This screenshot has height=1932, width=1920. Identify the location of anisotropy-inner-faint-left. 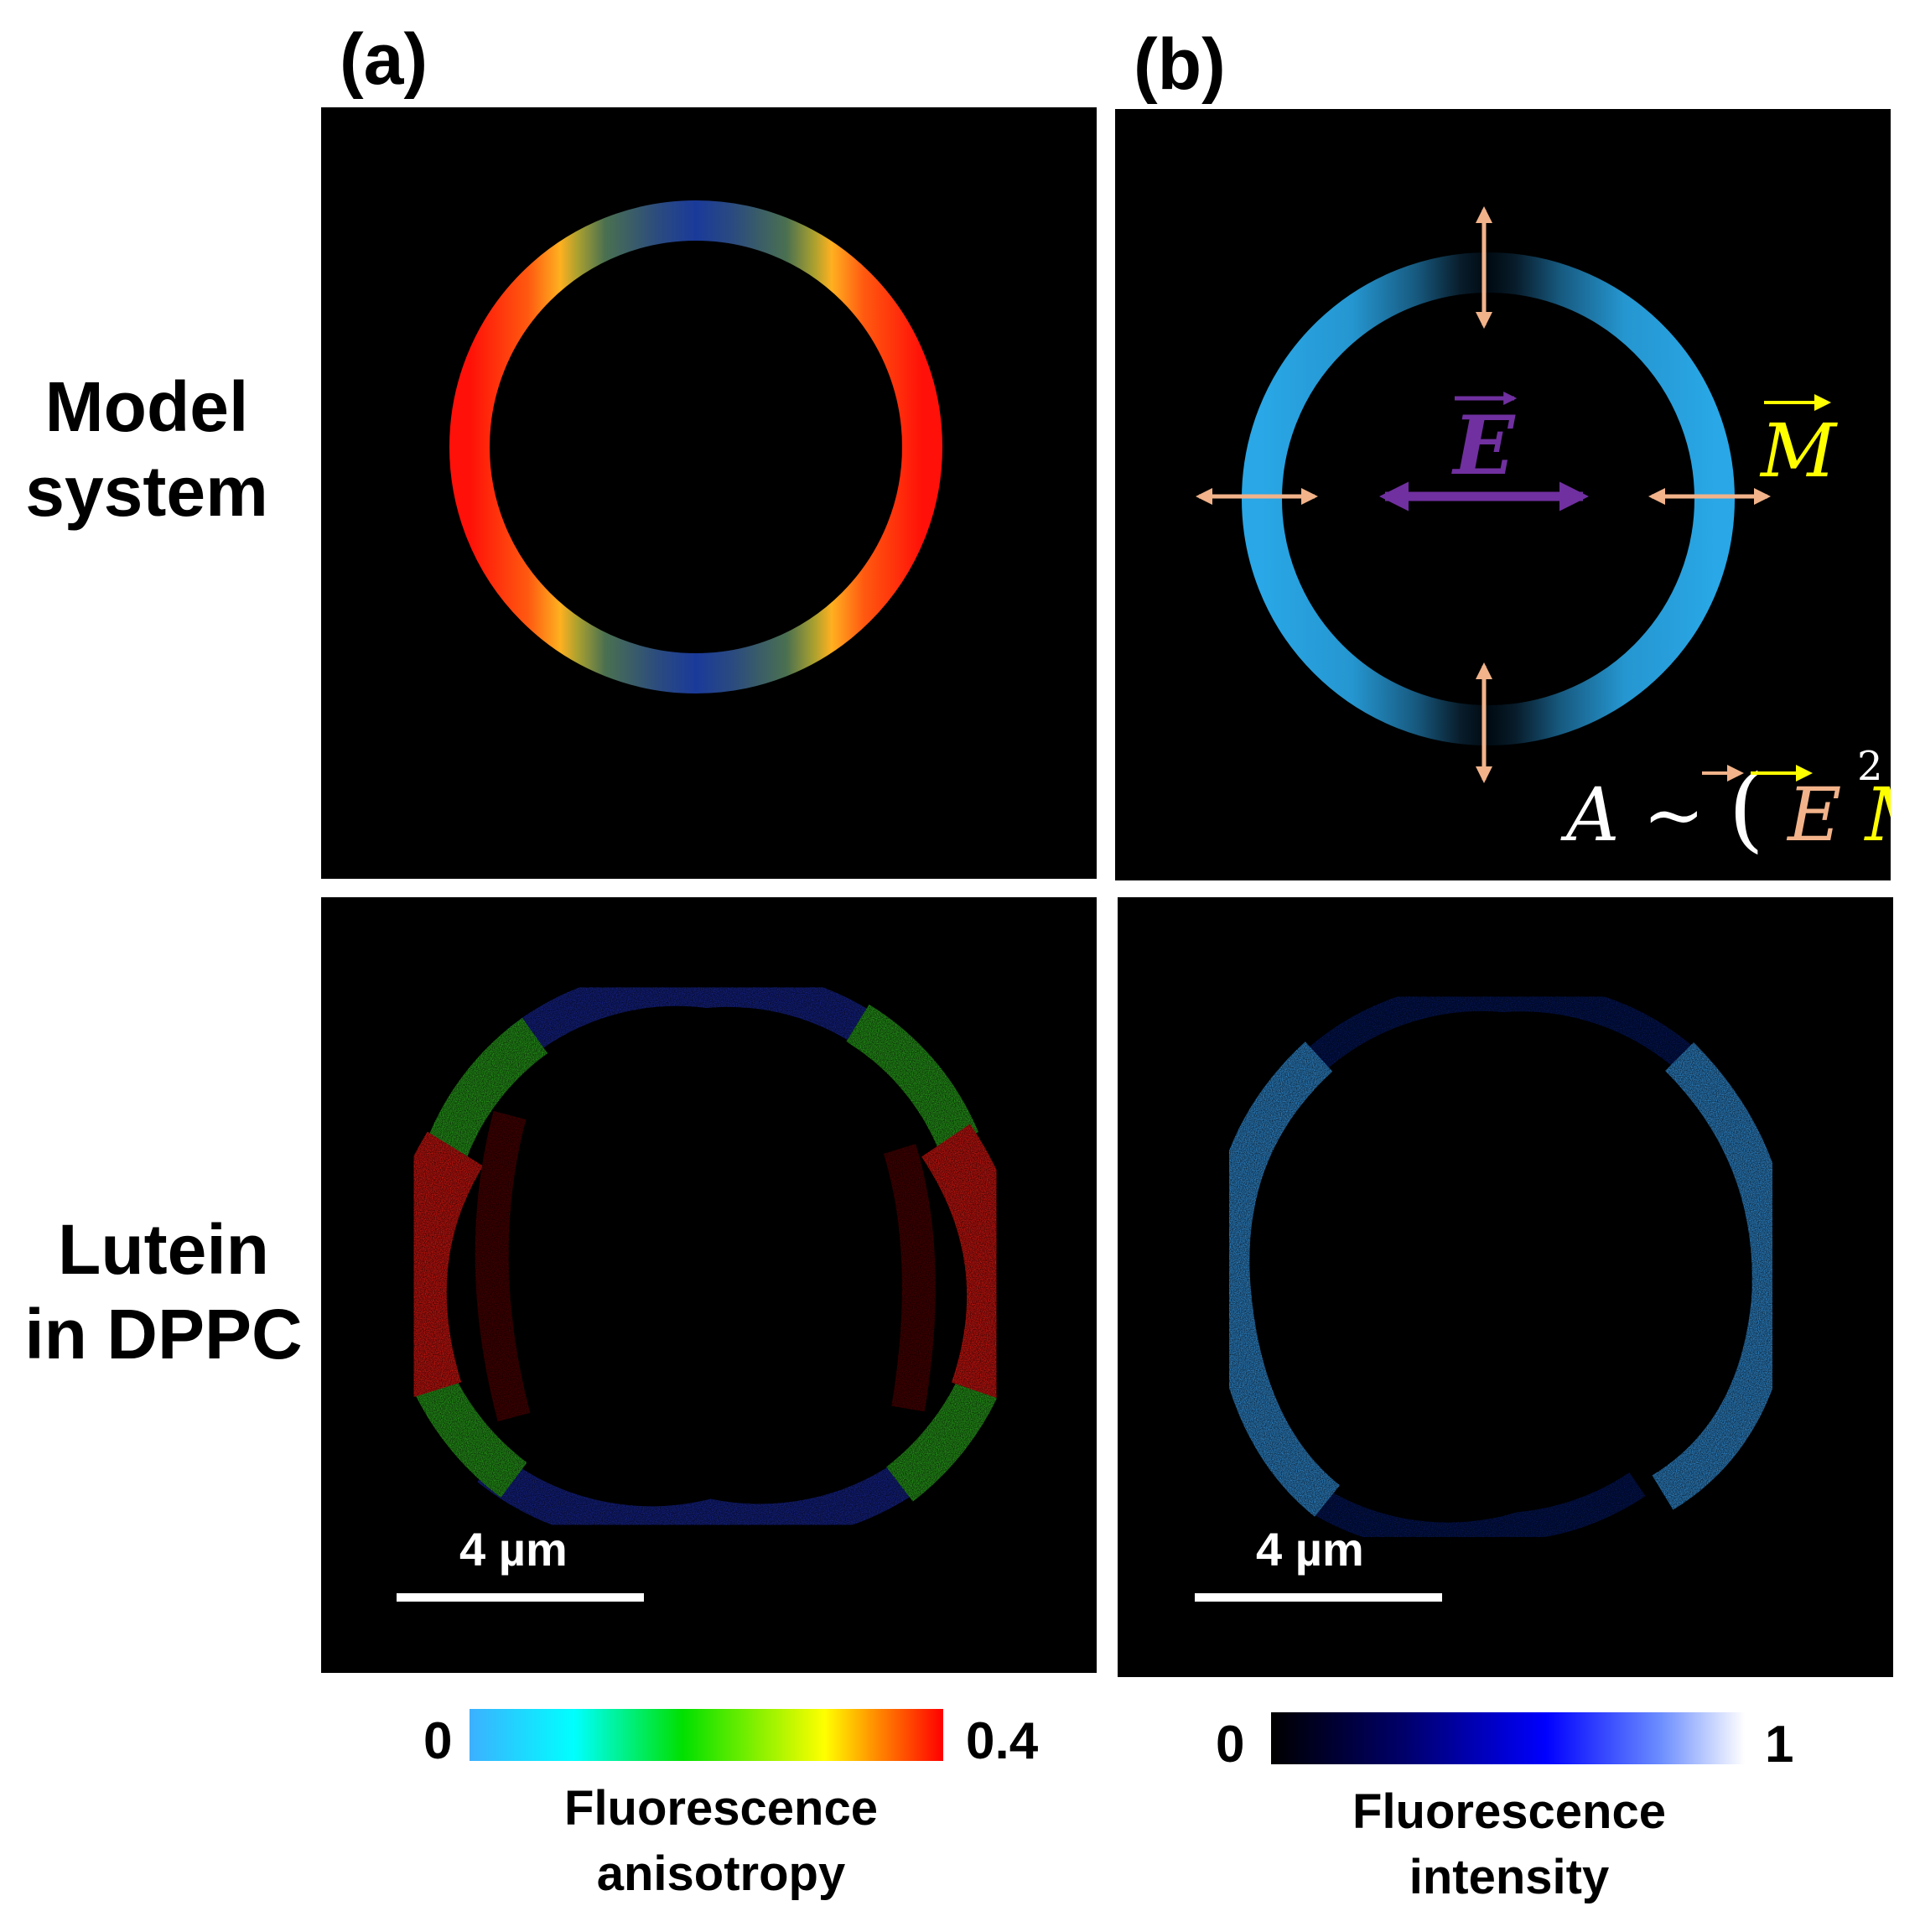
(503, 1266).